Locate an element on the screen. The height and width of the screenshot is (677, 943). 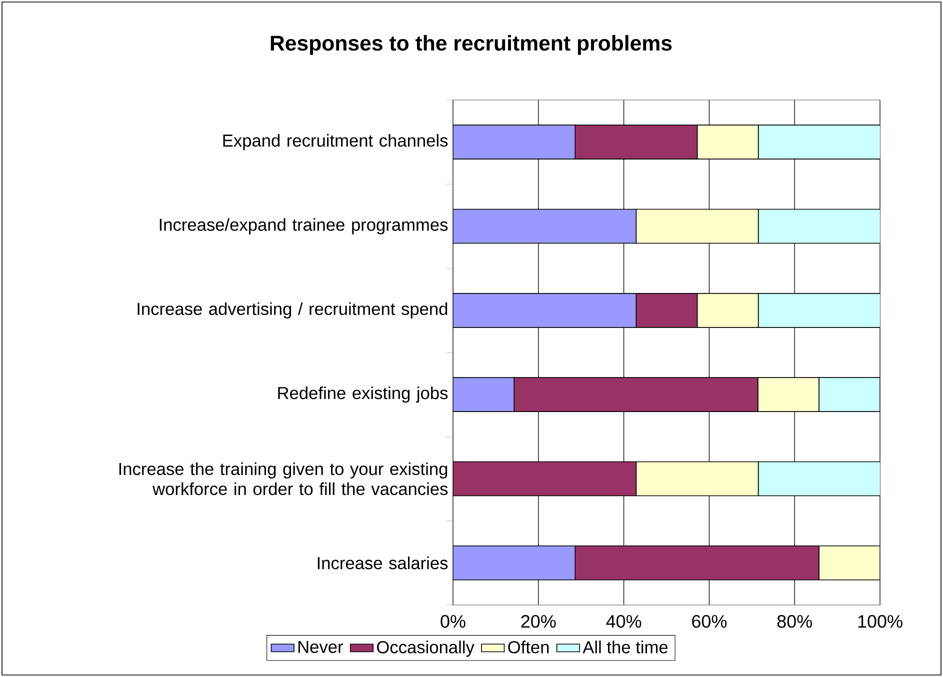
y-tick-label: Increase salaries is located at coordinates (383, 563).